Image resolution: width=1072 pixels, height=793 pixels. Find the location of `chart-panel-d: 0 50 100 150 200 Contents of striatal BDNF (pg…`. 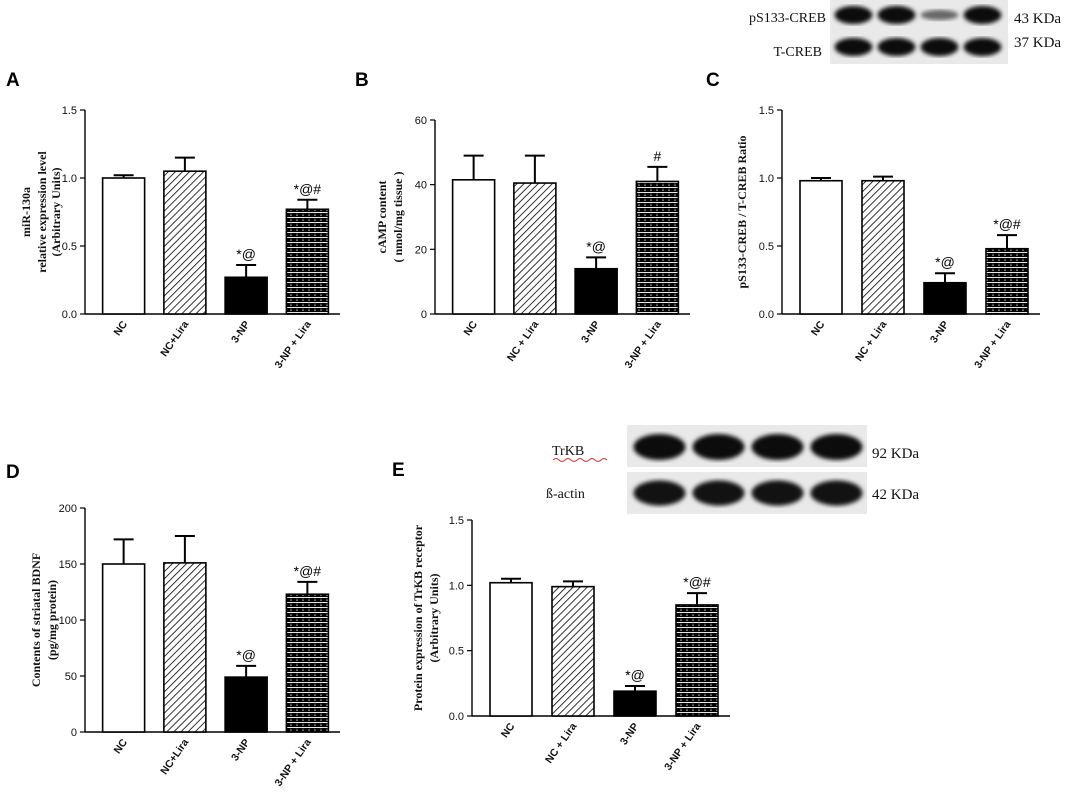

chart-panel-d: 0 50 100 150 200 Contents of striatal BDNF (pg… is located at coordinates (184, 646).